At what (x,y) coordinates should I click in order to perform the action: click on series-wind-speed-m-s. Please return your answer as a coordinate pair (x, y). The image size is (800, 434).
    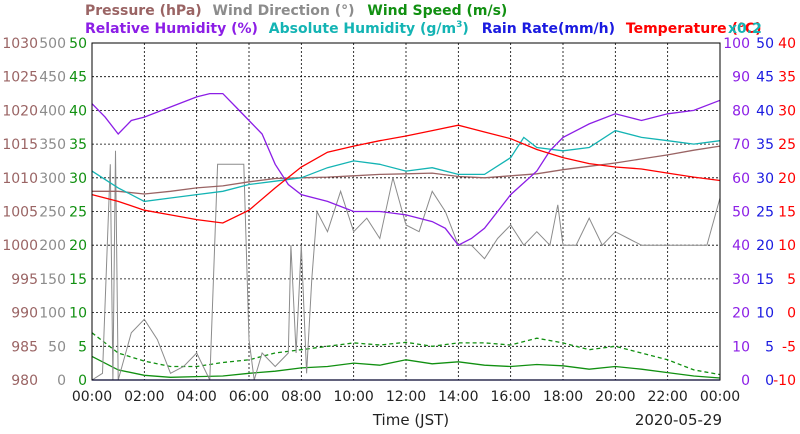
    Looking at the image, I should click on (406, 367).